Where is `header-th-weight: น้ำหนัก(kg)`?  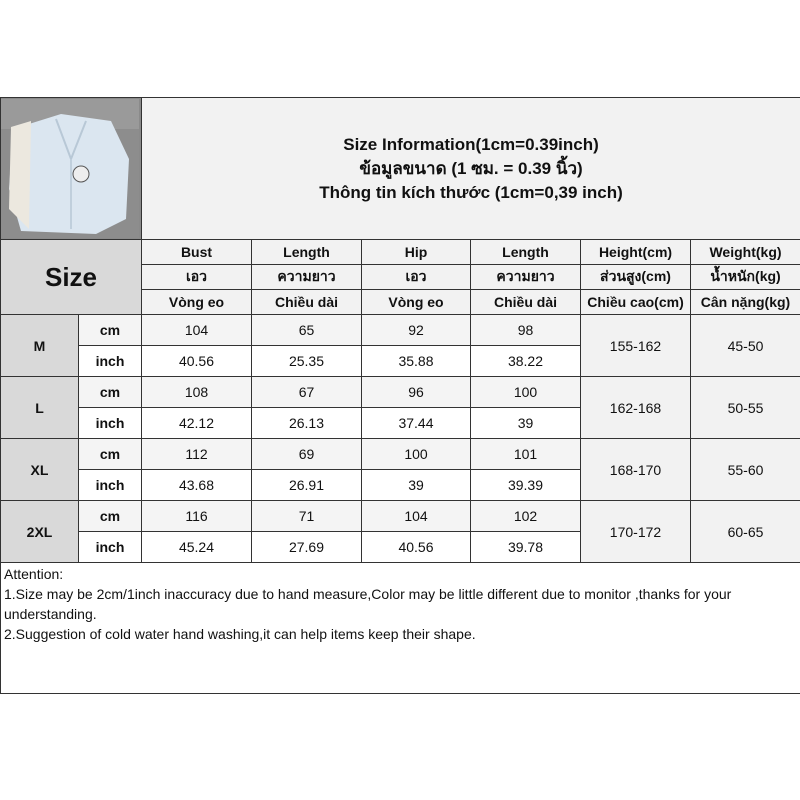
header-th-weight: น้ำหนัก(kg) is located at coordinates (744, 277).